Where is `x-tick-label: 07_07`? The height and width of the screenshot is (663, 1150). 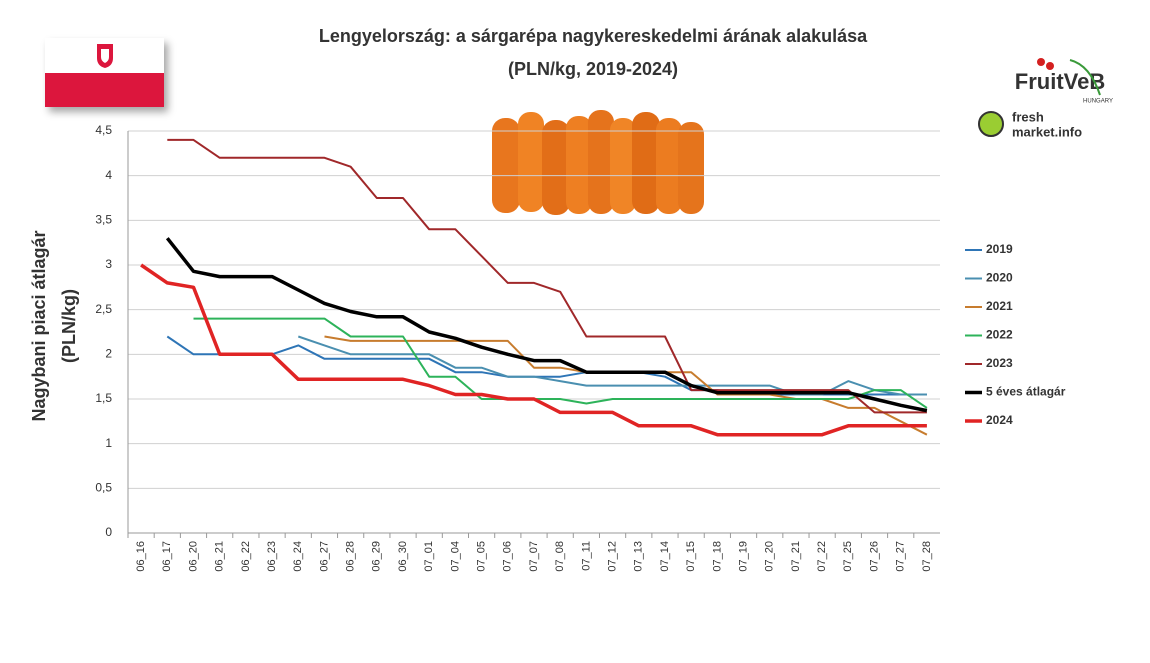 x-tick-label: 07_07 is located at coordinates (534, 556).